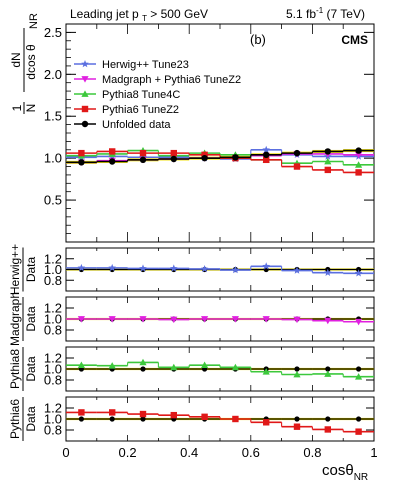  Describe the element at coordinates (177, 14) in the screenshot. I see `header-left-cut: > 500 GeV` at that location.